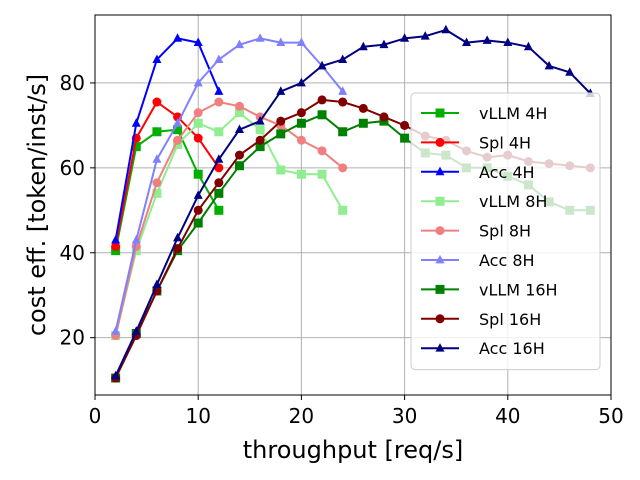  What do you see at coordinates (610, 416) in the screenshot?
I see `x-tick-label: 50` at bounding box center [610, 416].